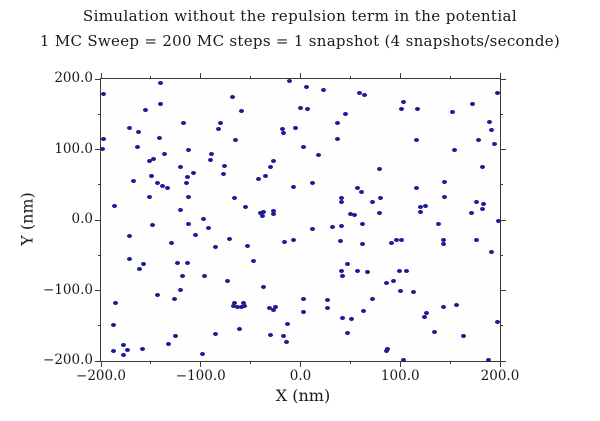 Image resolution: width=600 pixels, height=421 pixels. What do you see at coordinates (98, 149) in the screenshot?
I see `y-tick-mark-left` at bounding box center [98, 149].